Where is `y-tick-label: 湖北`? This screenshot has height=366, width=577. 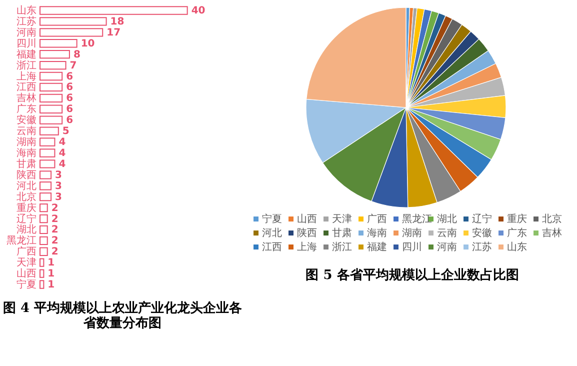 y-tick-label: 湖北 is located at coordinates (26, 230).